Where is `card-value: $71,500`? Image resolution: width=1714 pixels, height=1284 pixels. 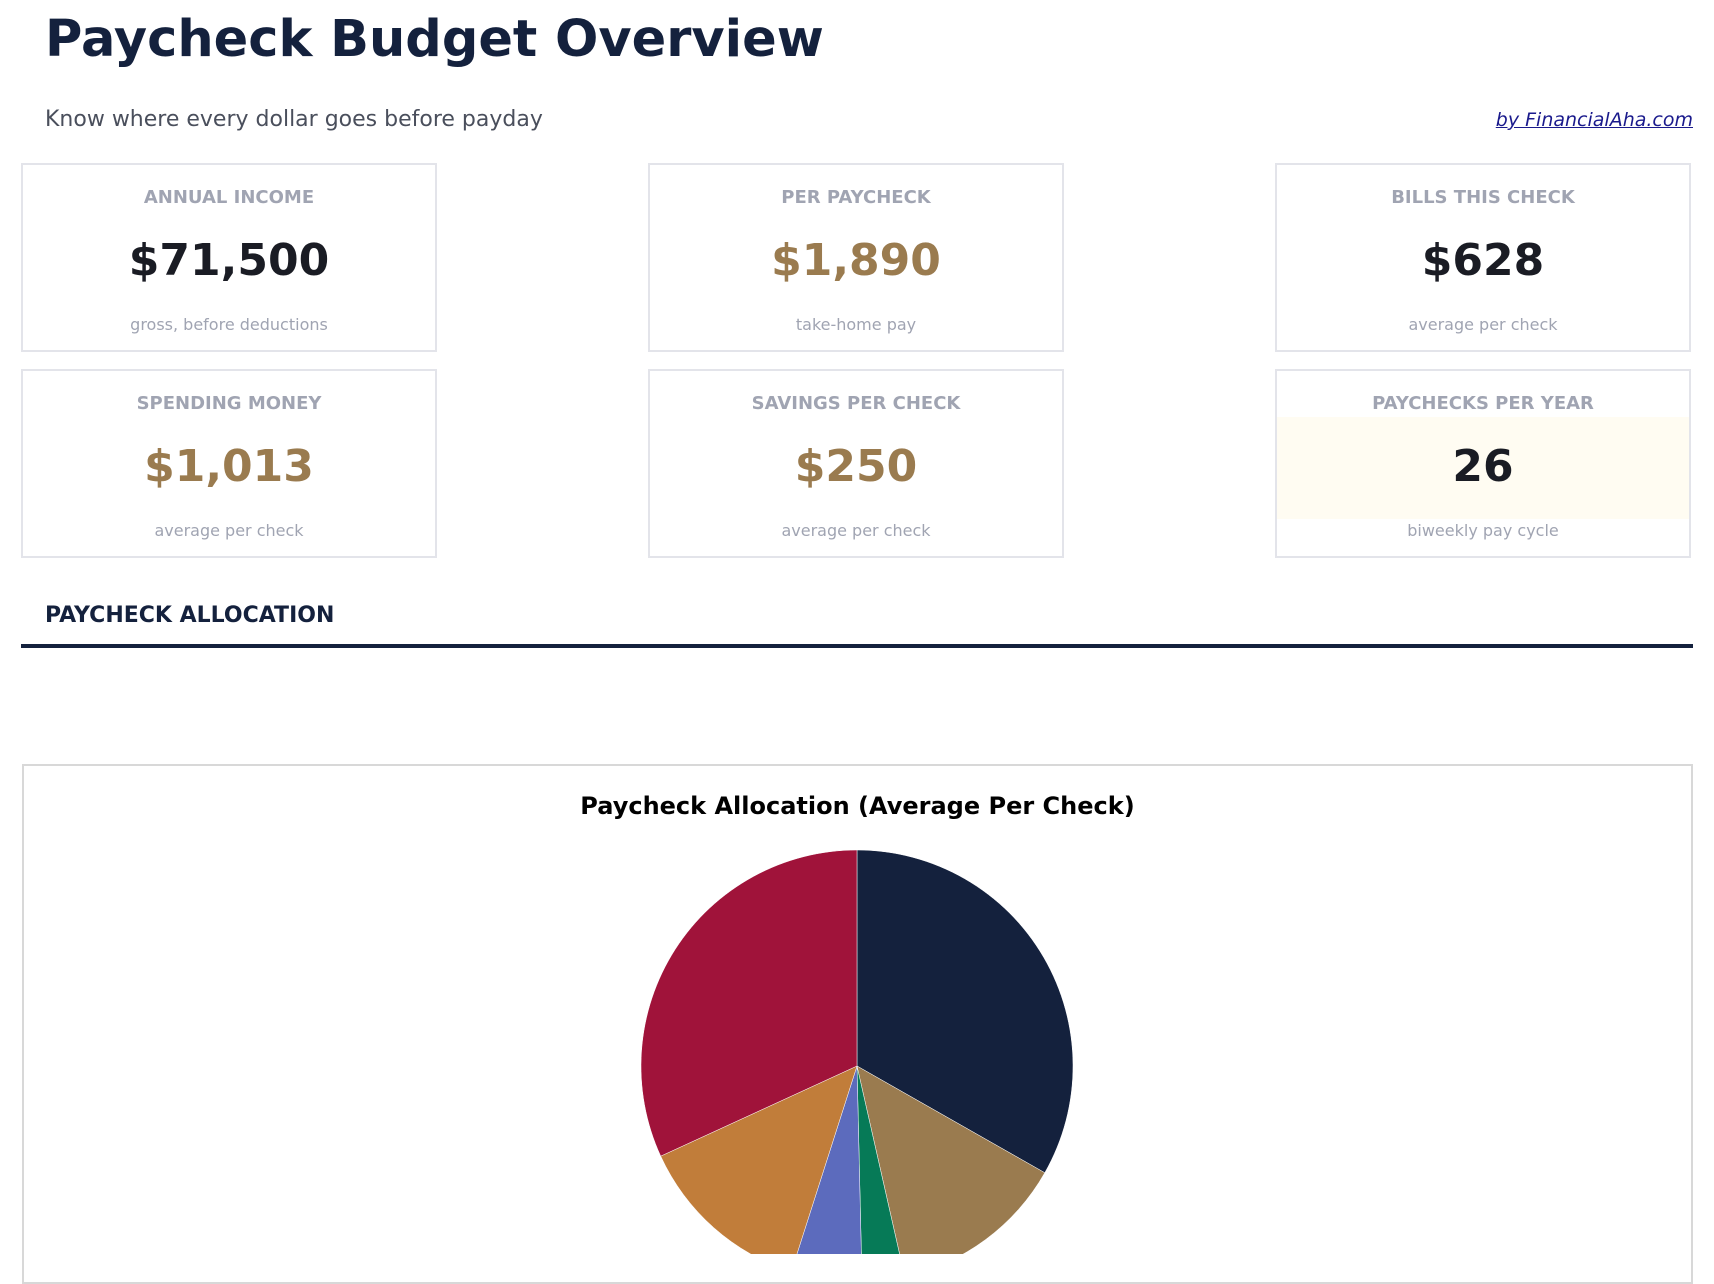
card-value: $71,500 is located at coordinates (229, 260).